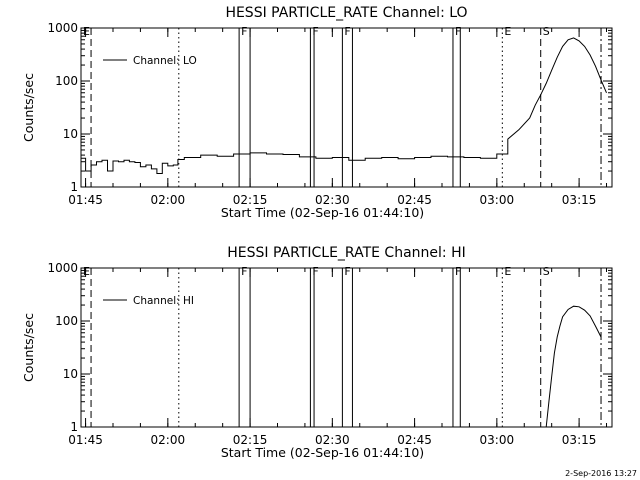 The image size is (640, 480). Describe the element at coordinates (601, 473) in the screenshot. I see `timestamp-label: 2-Sep-2016 13:27` at that location.